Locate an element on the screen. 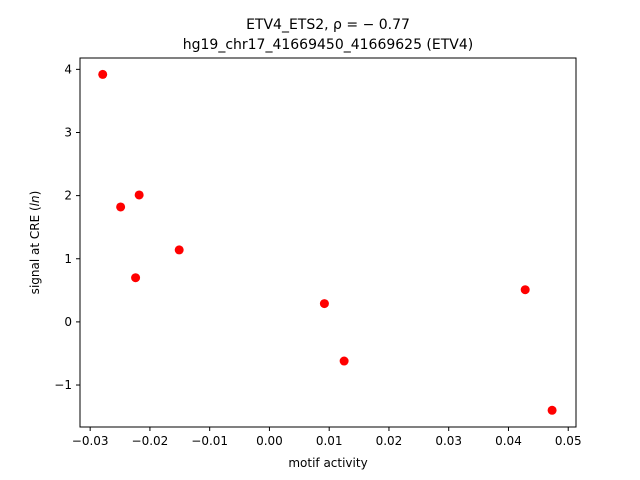 Image resolution: width=640 pixels, height=480 pixels. x-tick-label: −0.02 is located at coordinates (150, 441).